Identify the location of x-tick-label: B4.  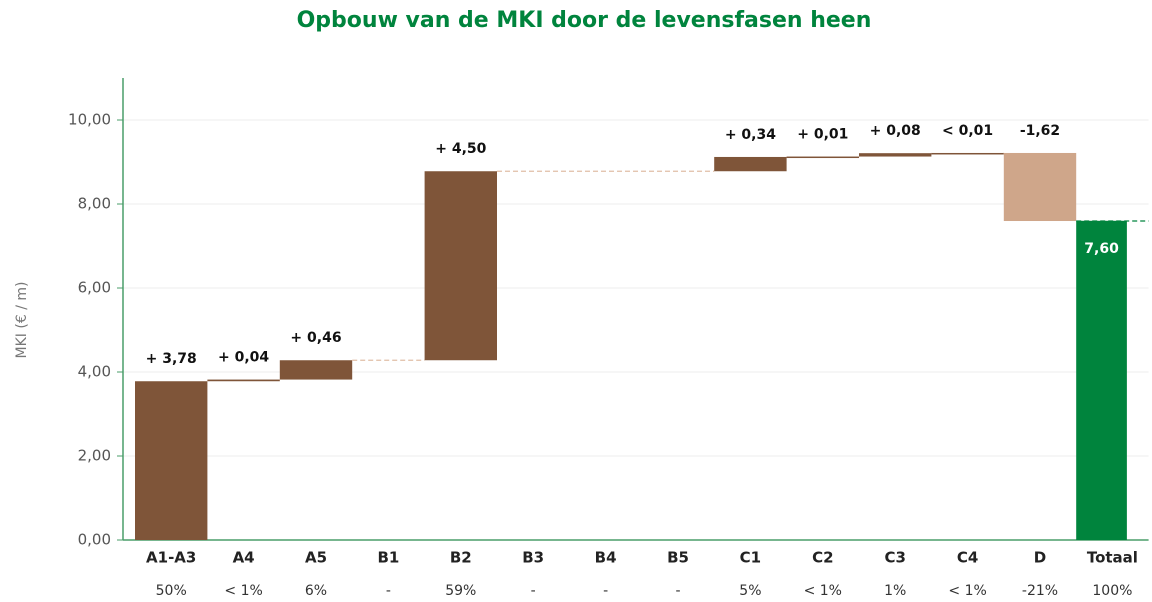
(606, 558).